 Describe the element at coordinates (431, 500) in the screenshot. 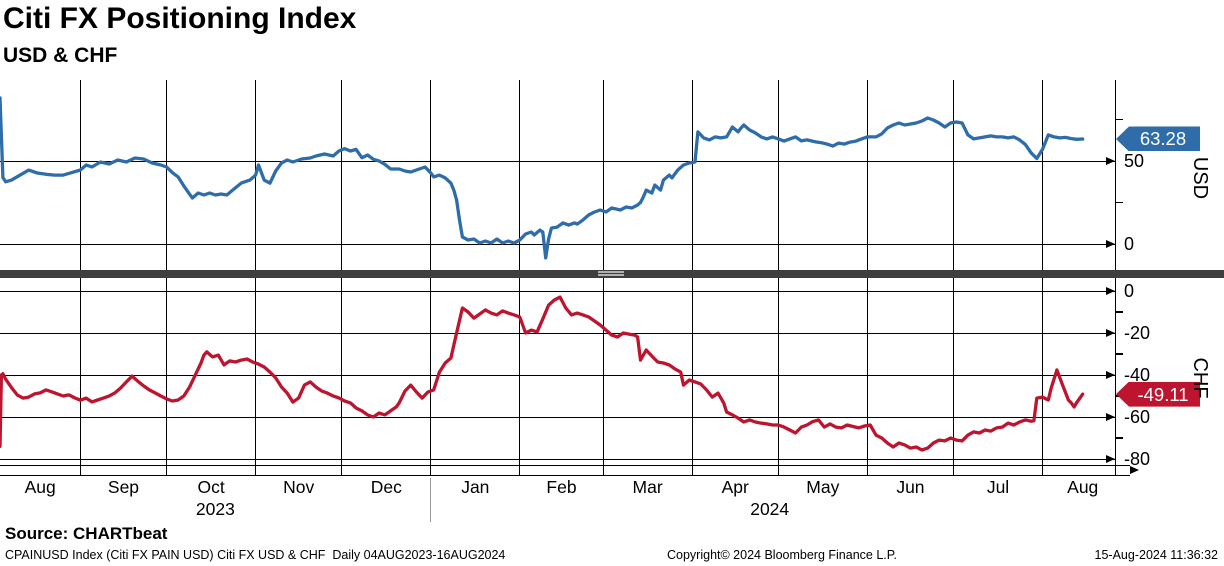

I see `year-separator` at that location.